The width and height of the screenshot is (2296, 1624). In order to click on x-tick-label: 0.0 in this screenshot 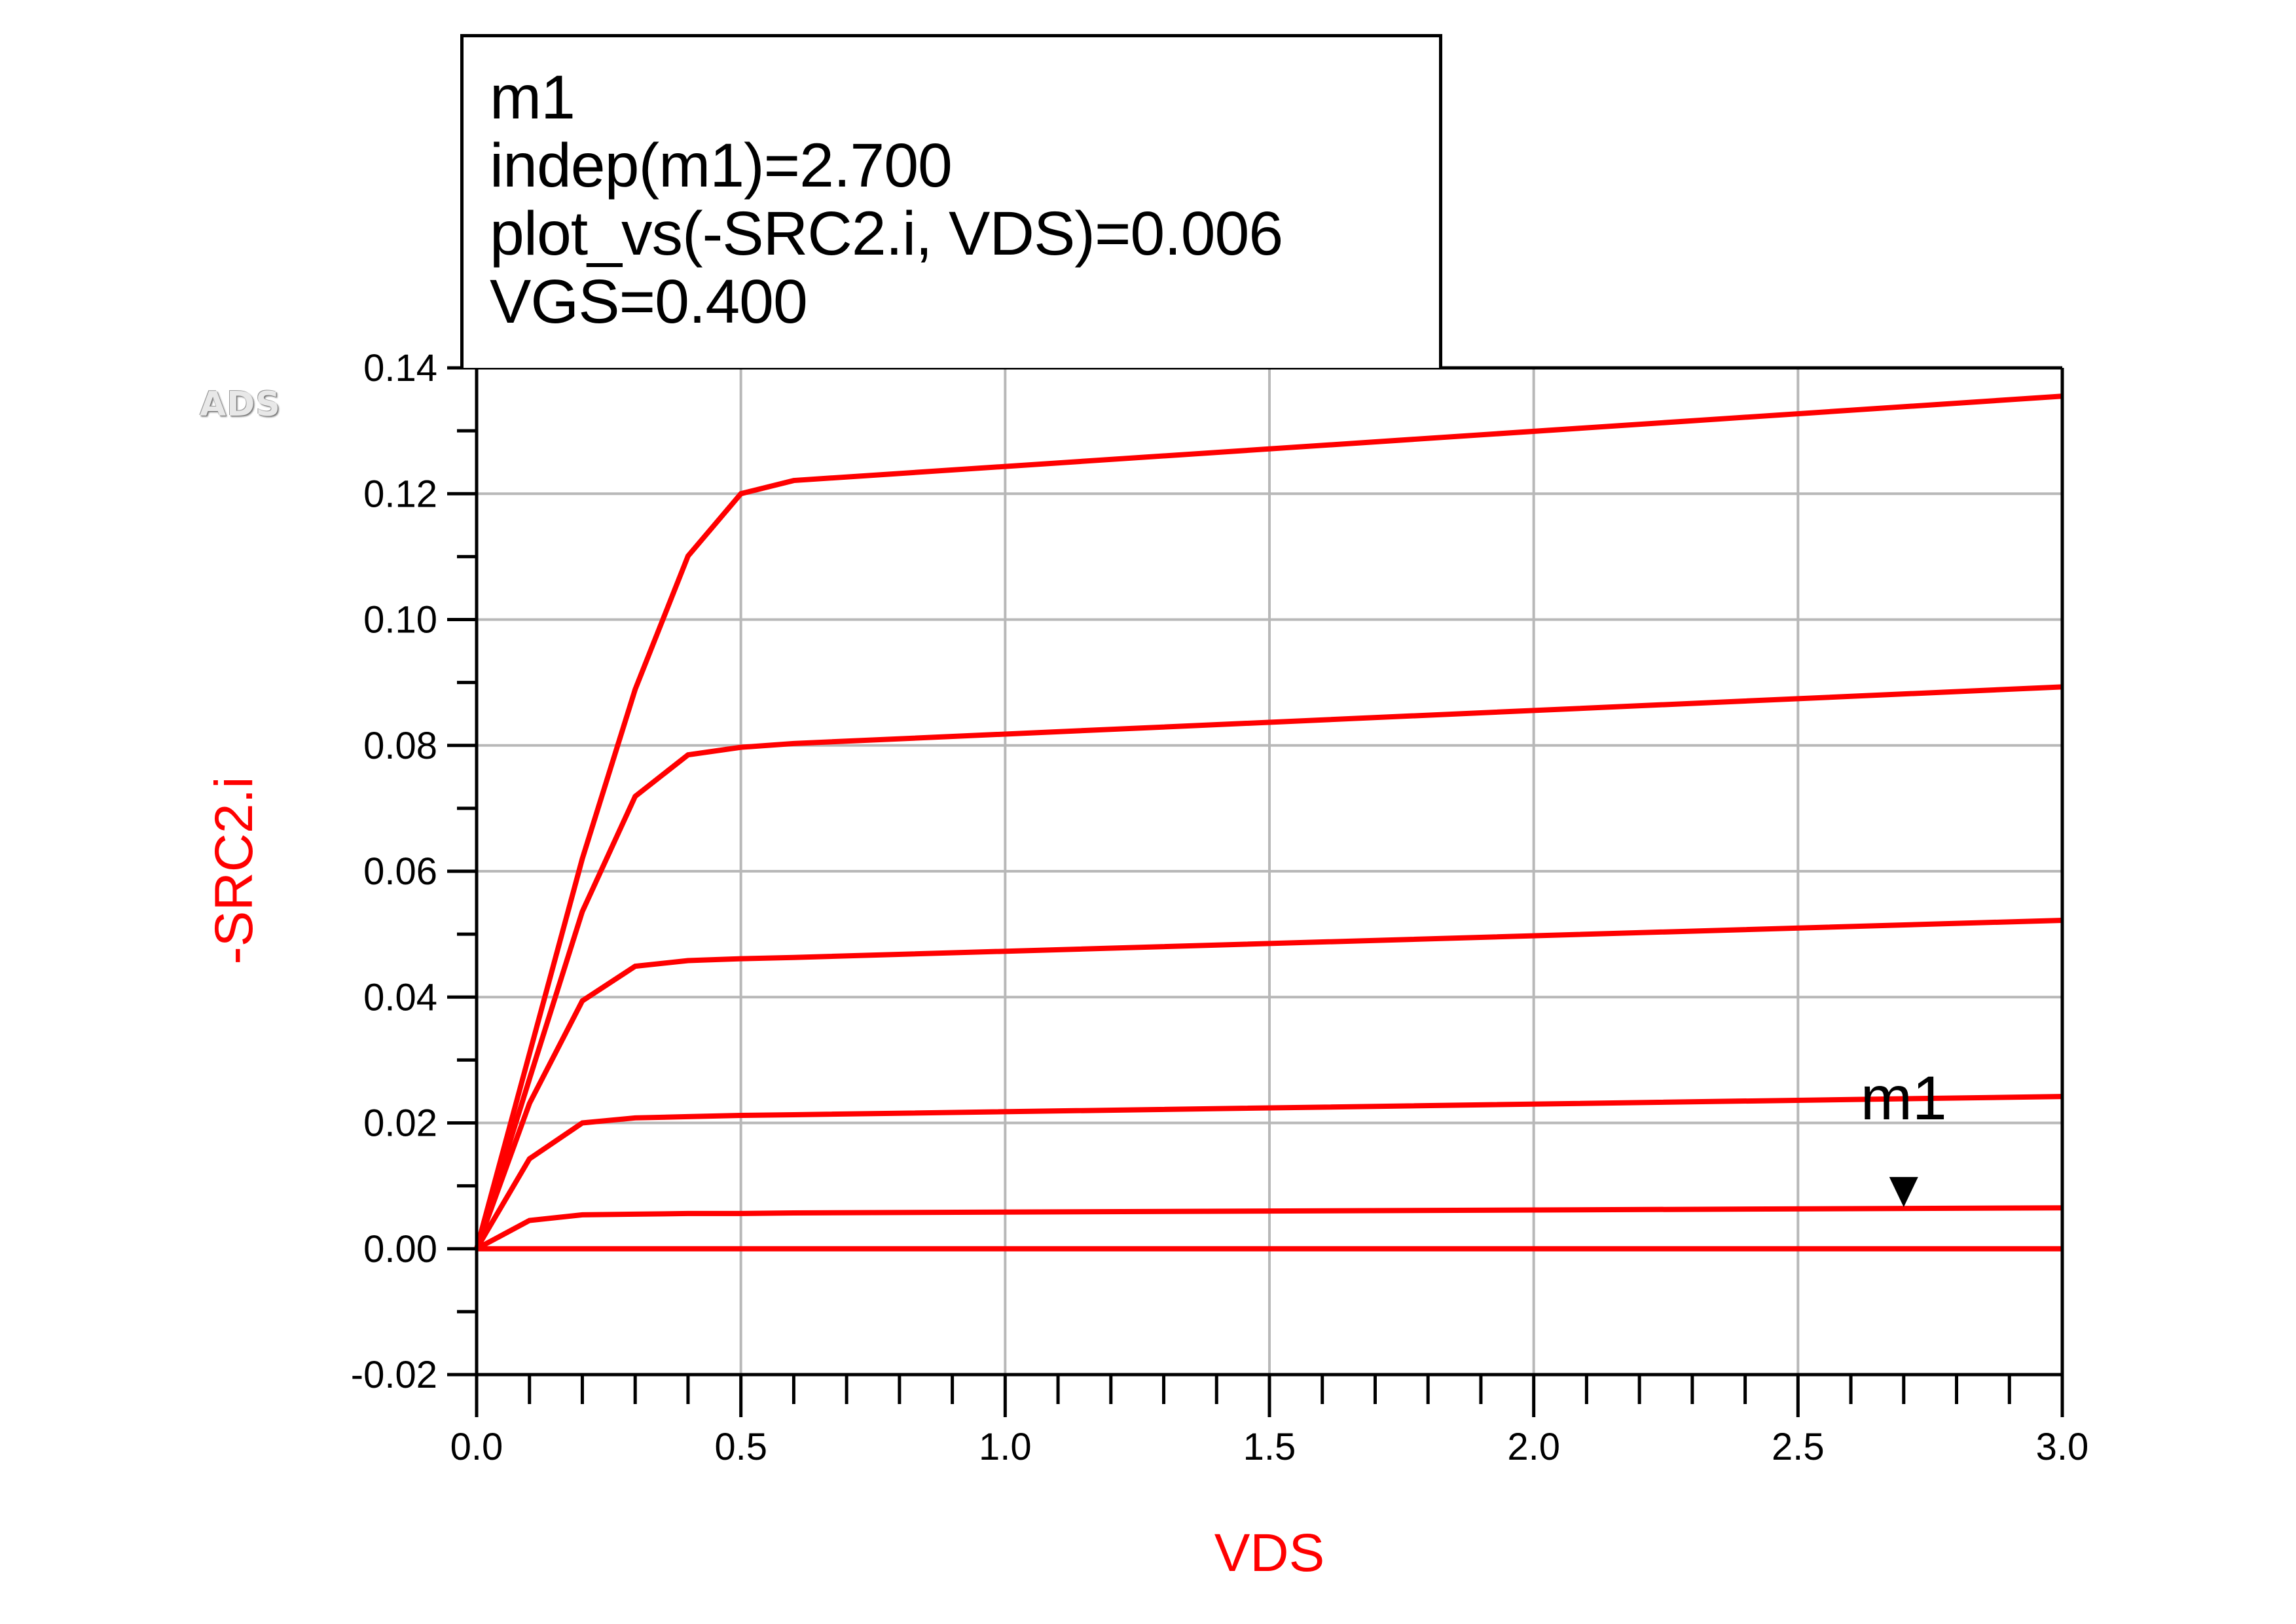, I will do `click(476, 1447)`.